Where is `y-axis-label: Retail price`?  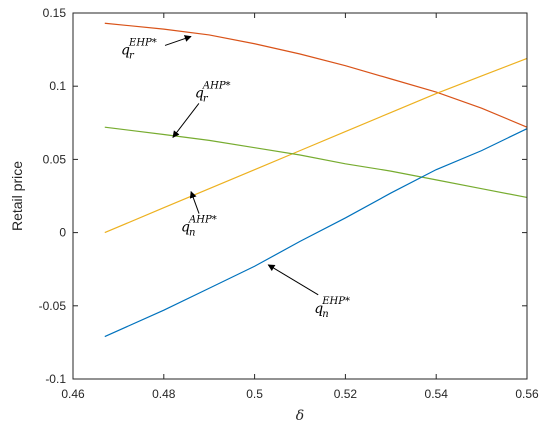 y-axis-label: Retail price is located at coordinates (17, 196).